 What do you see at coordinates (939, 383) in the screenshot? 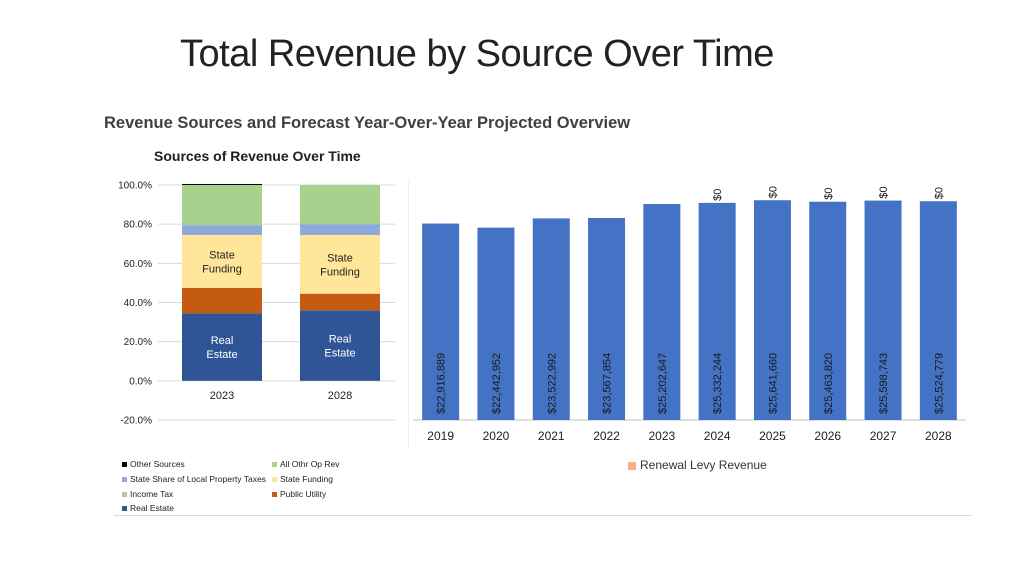
I see `bar-value-label: $25,524,779` at bounding box center [939, 383].